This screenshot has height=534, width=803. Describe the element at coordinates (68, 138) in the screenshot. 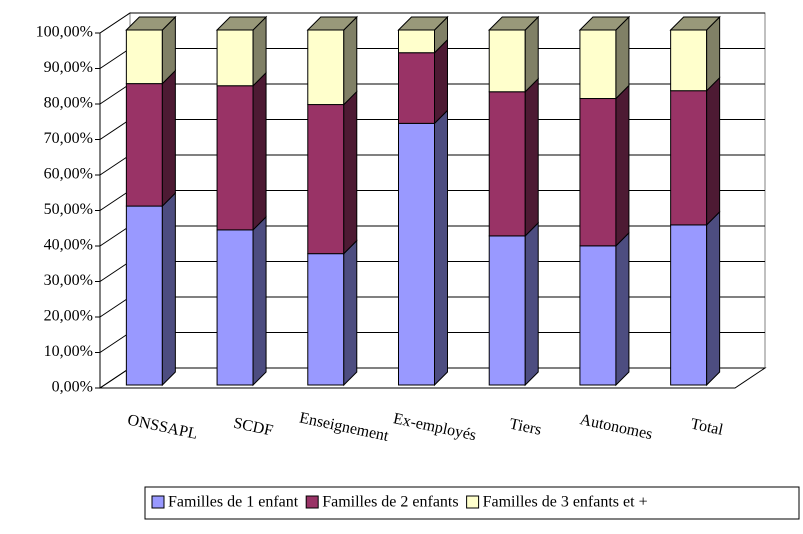

I see `y-tick-label: 70,00%` at that location.